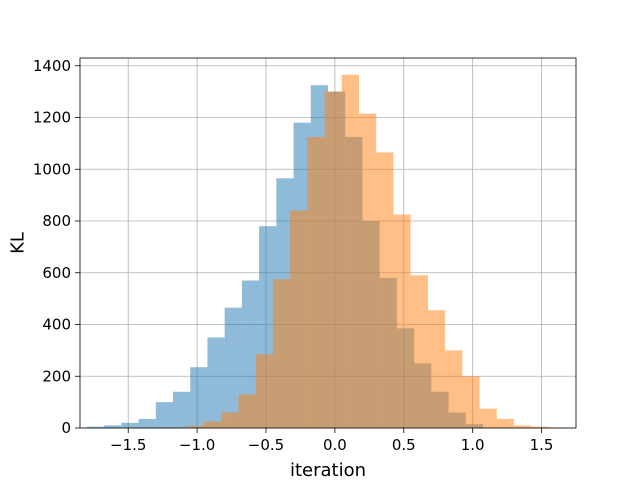 Image resolution: width=640 pixels, height=484 pixels. Describe the element at coordinates (56, 376) in the screenshot. I see `y-tick-label: 200` at that location.